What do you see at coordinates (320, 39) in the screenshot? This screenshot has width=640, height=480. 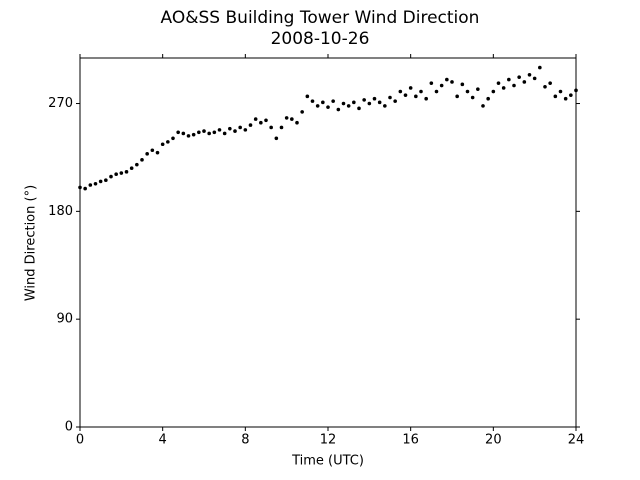 I see `chart-subtitle: 2008-10-26` at bounding box center [320, 39].